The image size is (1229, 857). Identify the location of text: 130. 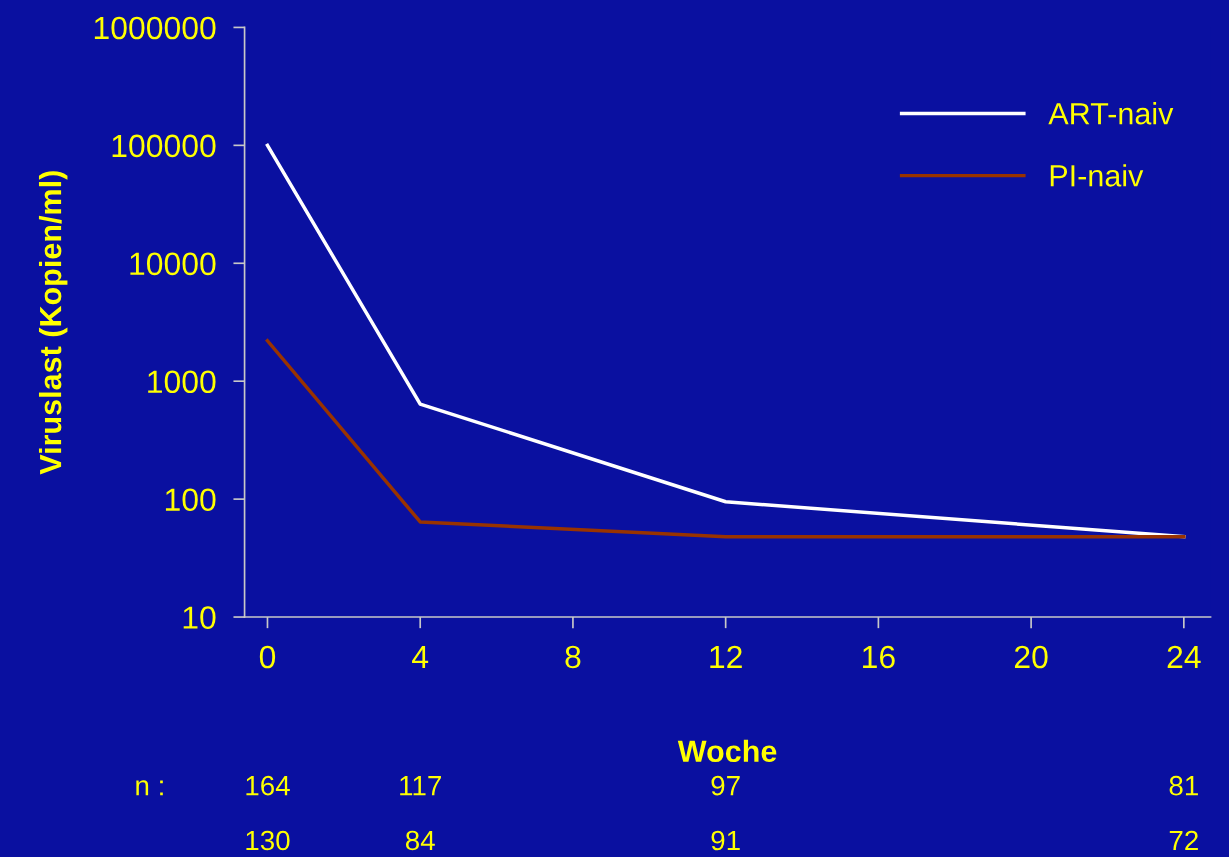
(268, 840).